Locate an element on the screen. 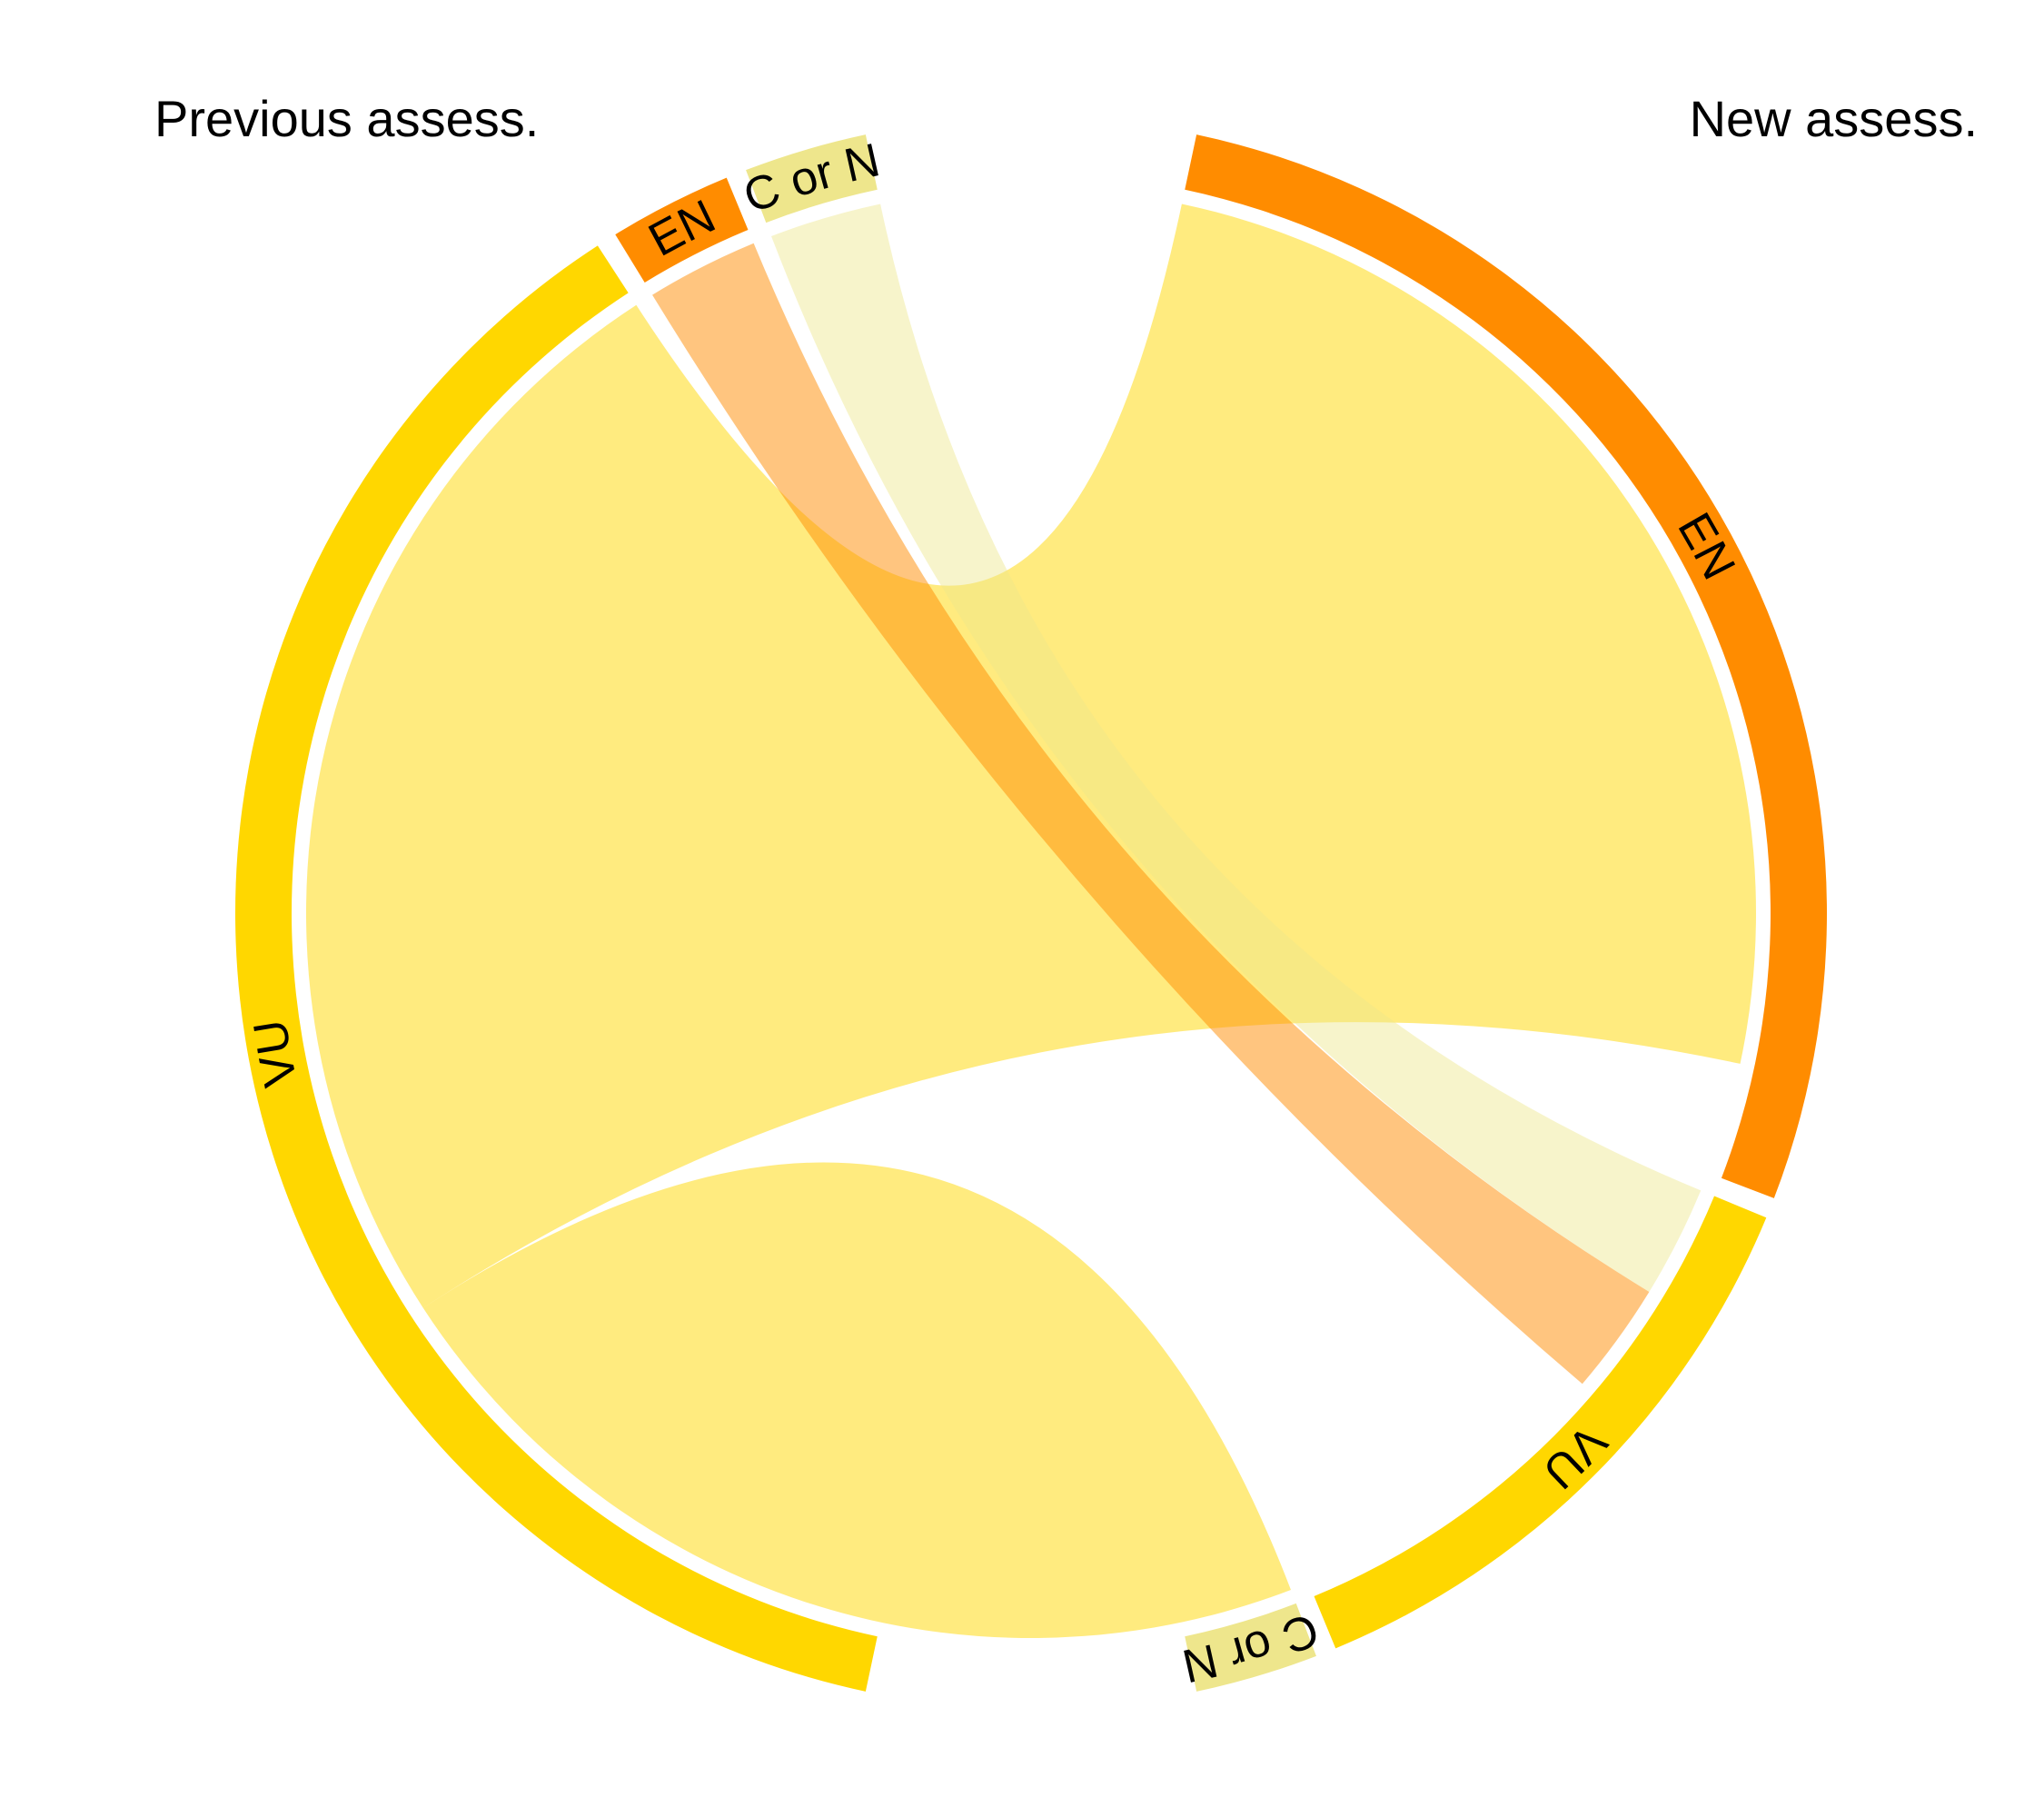 The width and height of the screenshot is (2044, 1817). sector-new-lc-or-nt is located at coordinates (1250, 1647).